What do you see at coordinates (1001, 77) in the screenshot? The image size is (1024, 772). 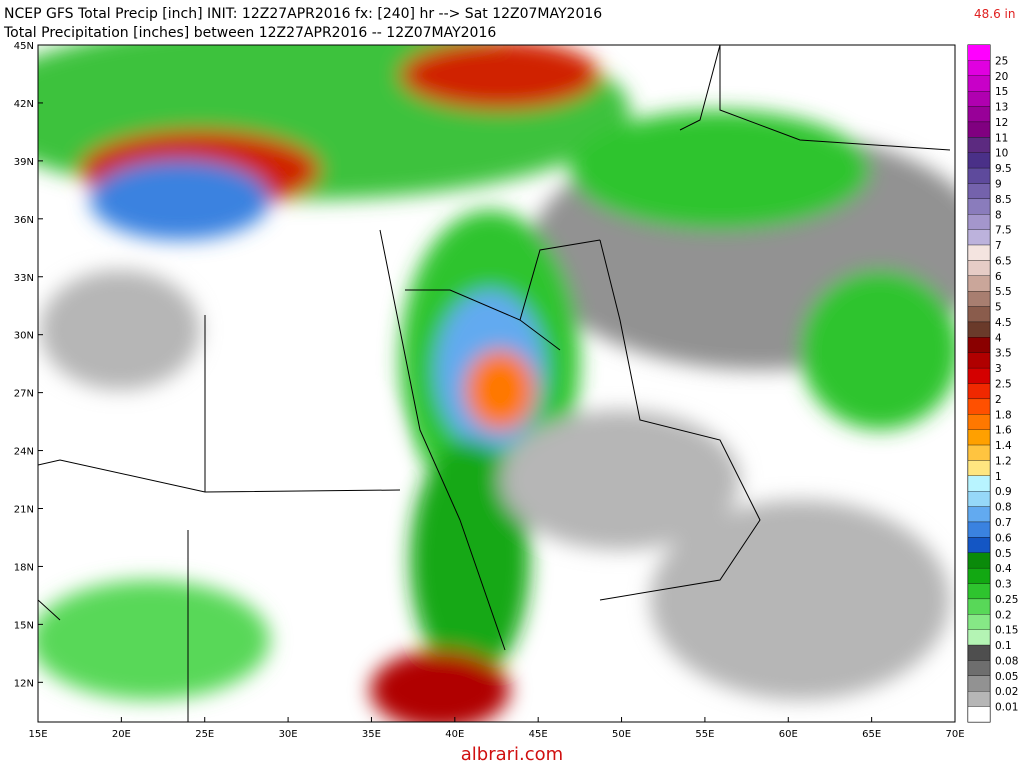 I see `colorbar-label: 20` at bounding box center [1001, 77].